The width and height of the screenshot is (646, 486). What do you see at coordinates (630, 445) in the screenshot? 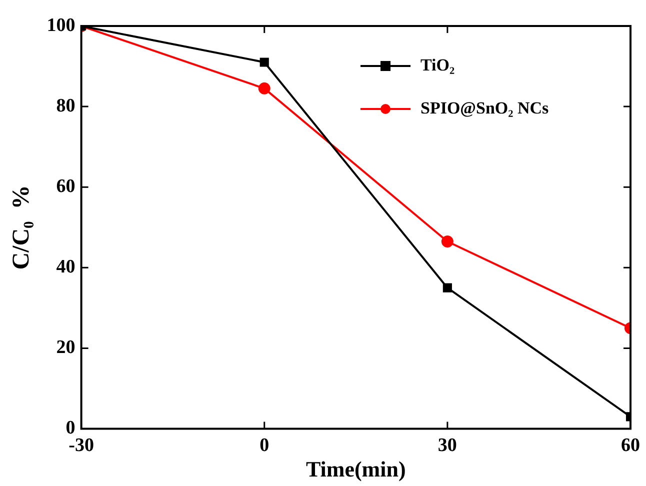
I see `x-tick-label: 60` at bounding box center [630, 445].